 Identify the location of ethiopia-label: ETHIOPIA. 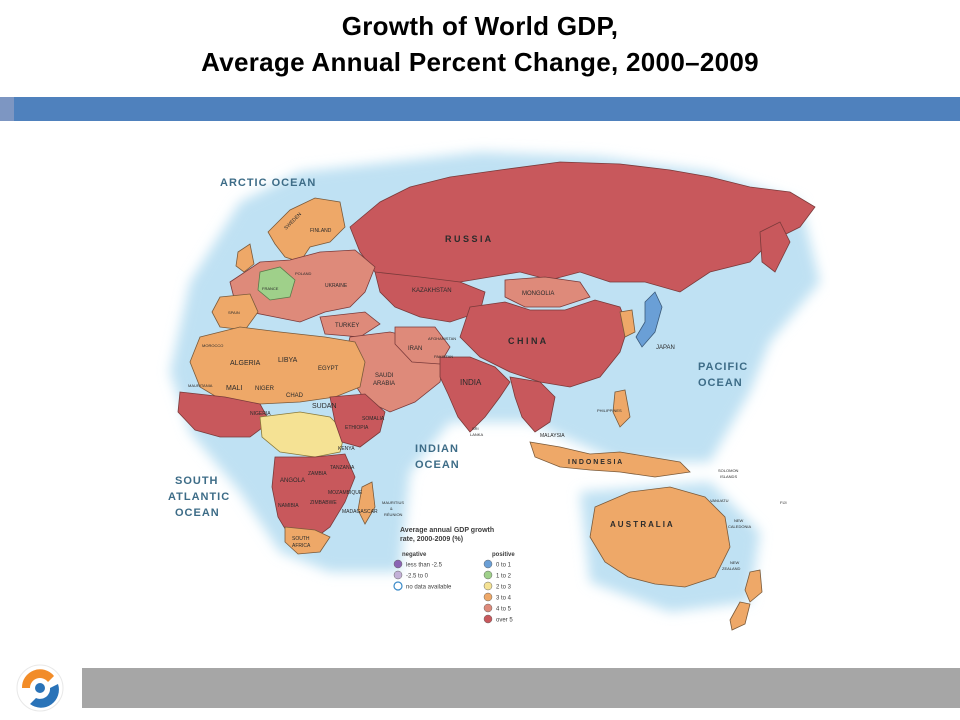
(357, 428).